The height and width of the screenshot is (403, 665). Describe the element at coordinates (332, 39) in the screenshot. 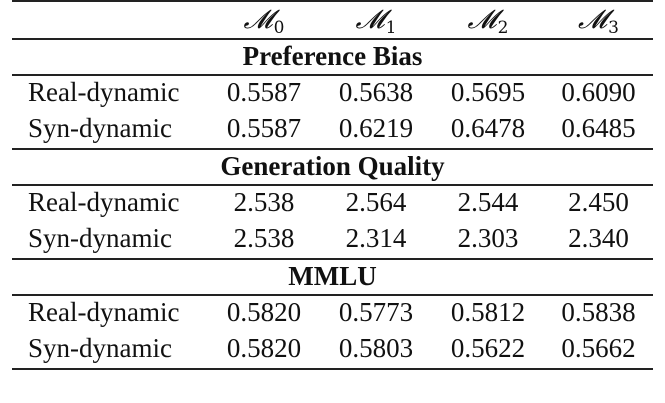

I see `header-rule` at that location.